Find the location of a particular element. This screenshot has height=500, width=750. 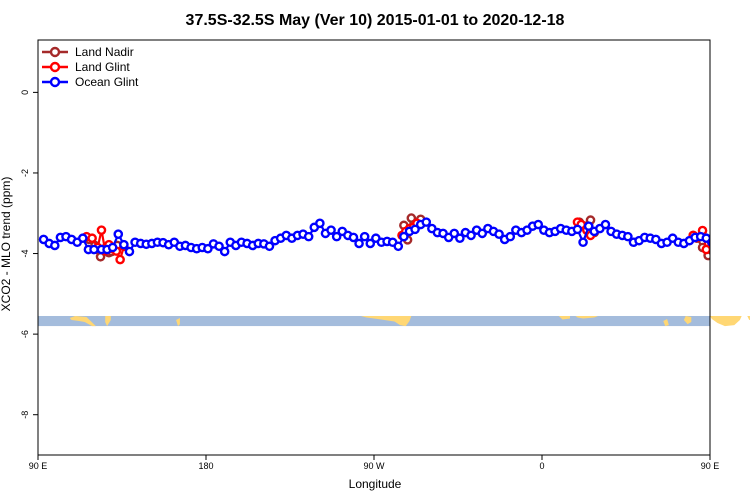

x-tick-label: 90 W is located at coordinates (374, 466).